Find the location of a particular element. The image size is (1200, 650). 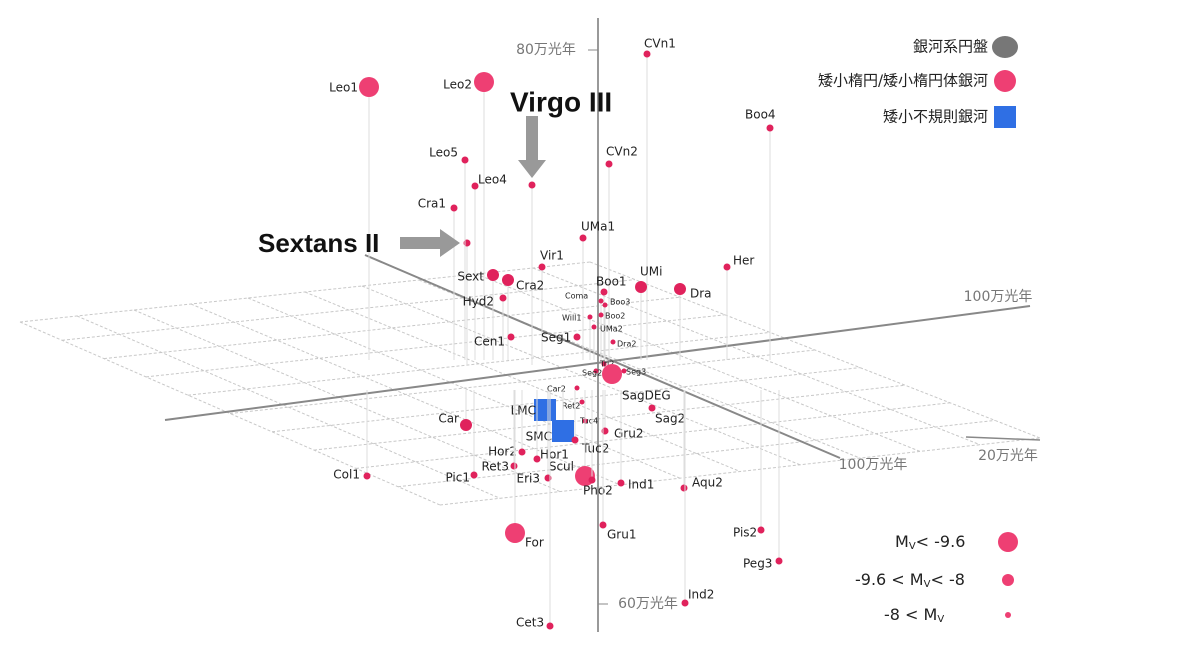

galaxy-label: Leo2 is located at coordinates (457, 85).